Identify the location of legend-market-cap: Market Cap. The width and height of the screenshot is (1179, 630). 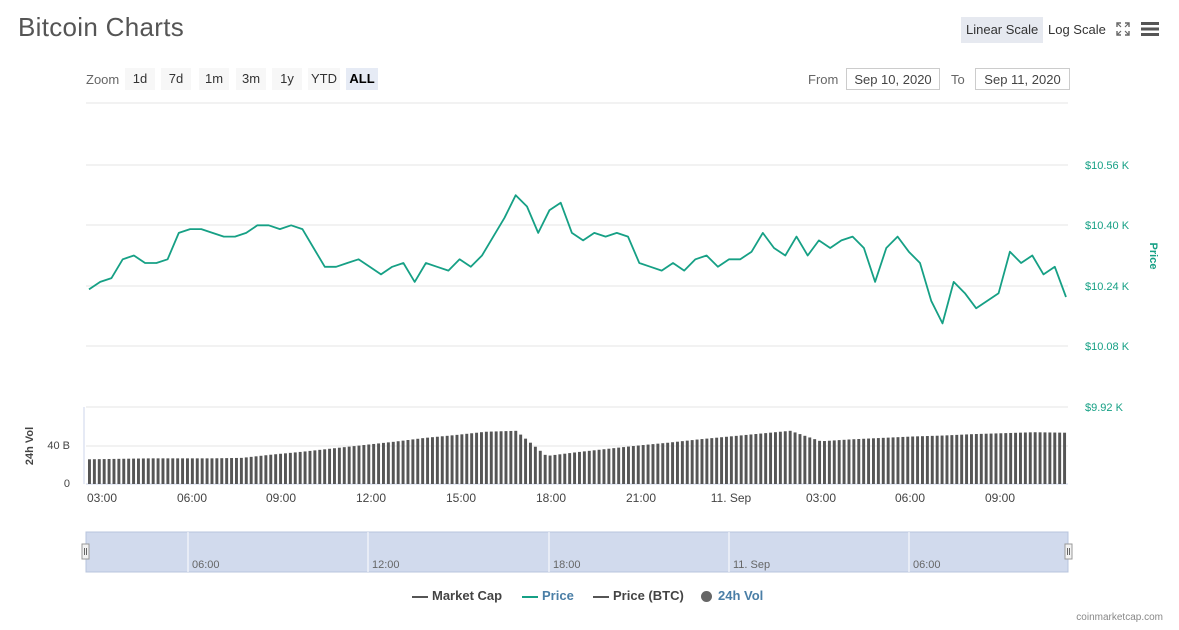
(457, 595).